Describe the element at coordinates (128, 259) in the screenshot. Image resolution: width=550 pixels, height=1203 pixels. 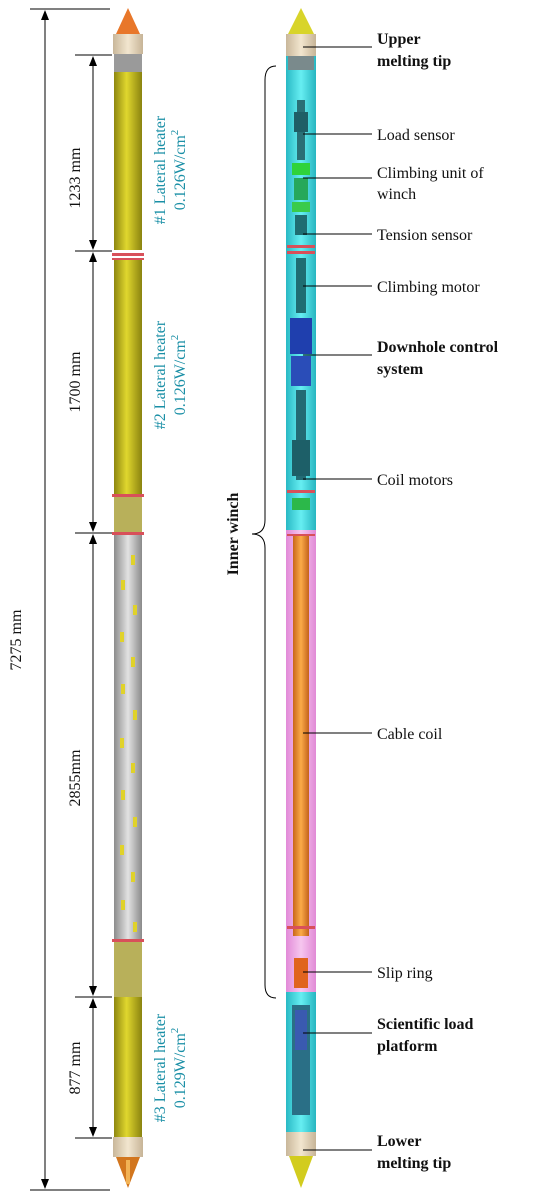
I see `ring-1b` at that location.